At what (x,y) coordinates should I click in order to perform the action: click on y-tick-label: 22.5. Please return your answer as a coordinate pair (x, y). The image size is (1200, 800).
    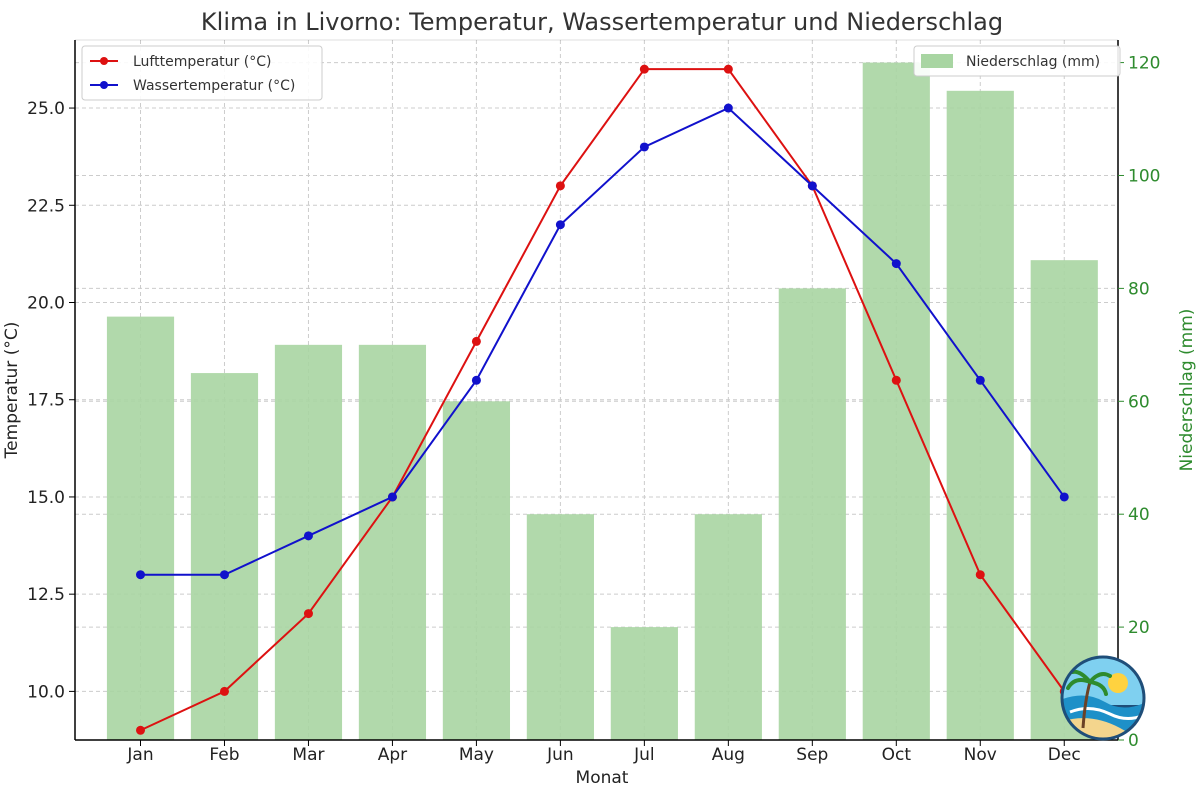
    Looking at the image, I should click on (46, 206).